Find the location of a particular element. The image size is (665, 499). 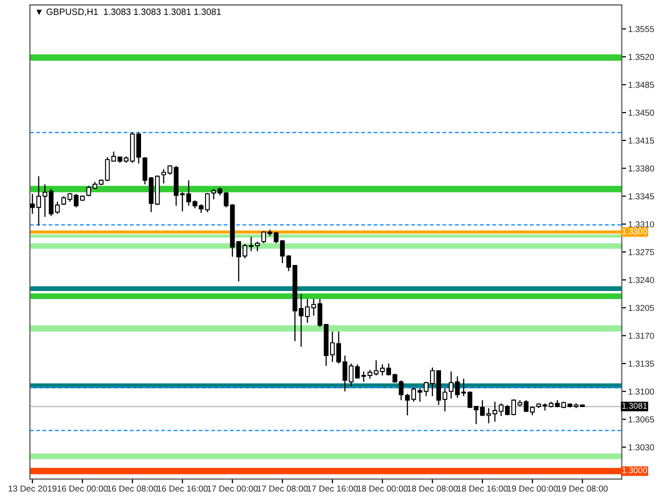

band-label: 1.3300 is located at coordinates (634, 231).